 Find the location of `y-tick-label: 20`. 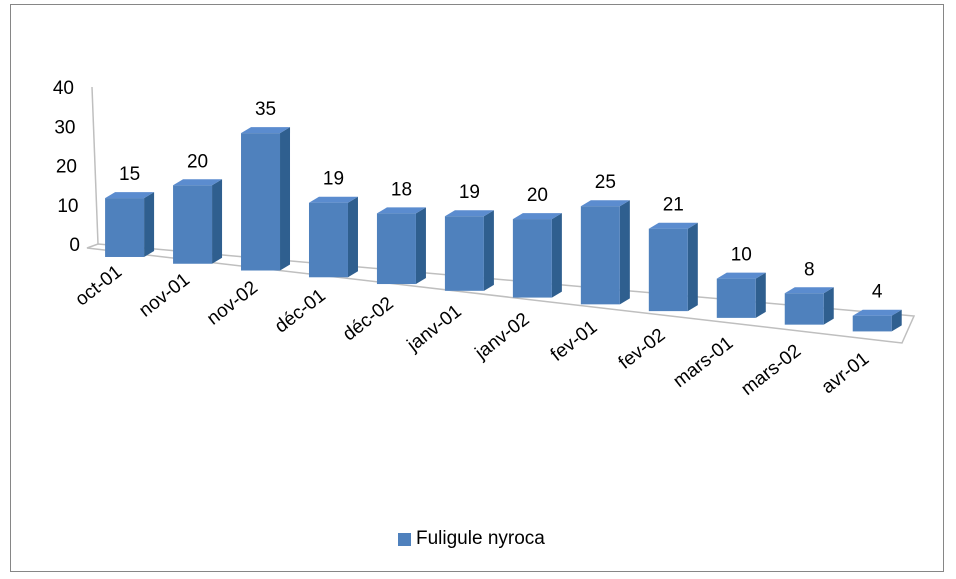

y-tick-label: 20 is located at coordinates (66, 167).